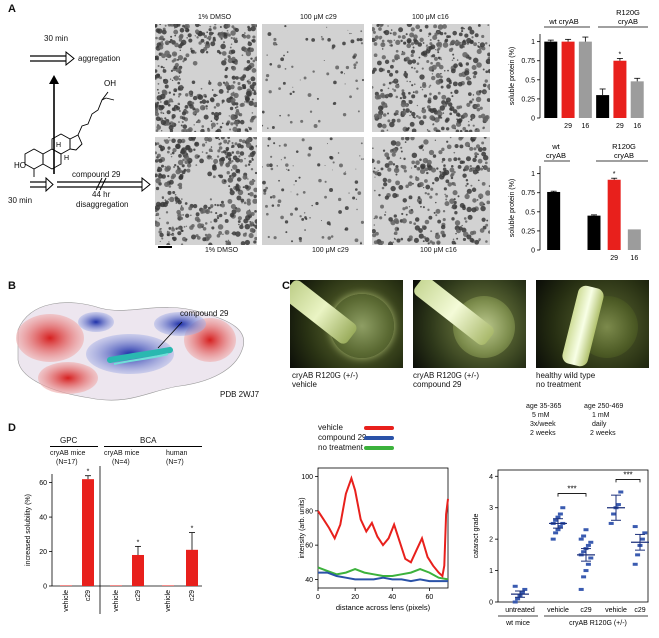  Describe the element at coordinates (56, 38) in the screenshot. I see `top-time-label: 30 min` at that location.